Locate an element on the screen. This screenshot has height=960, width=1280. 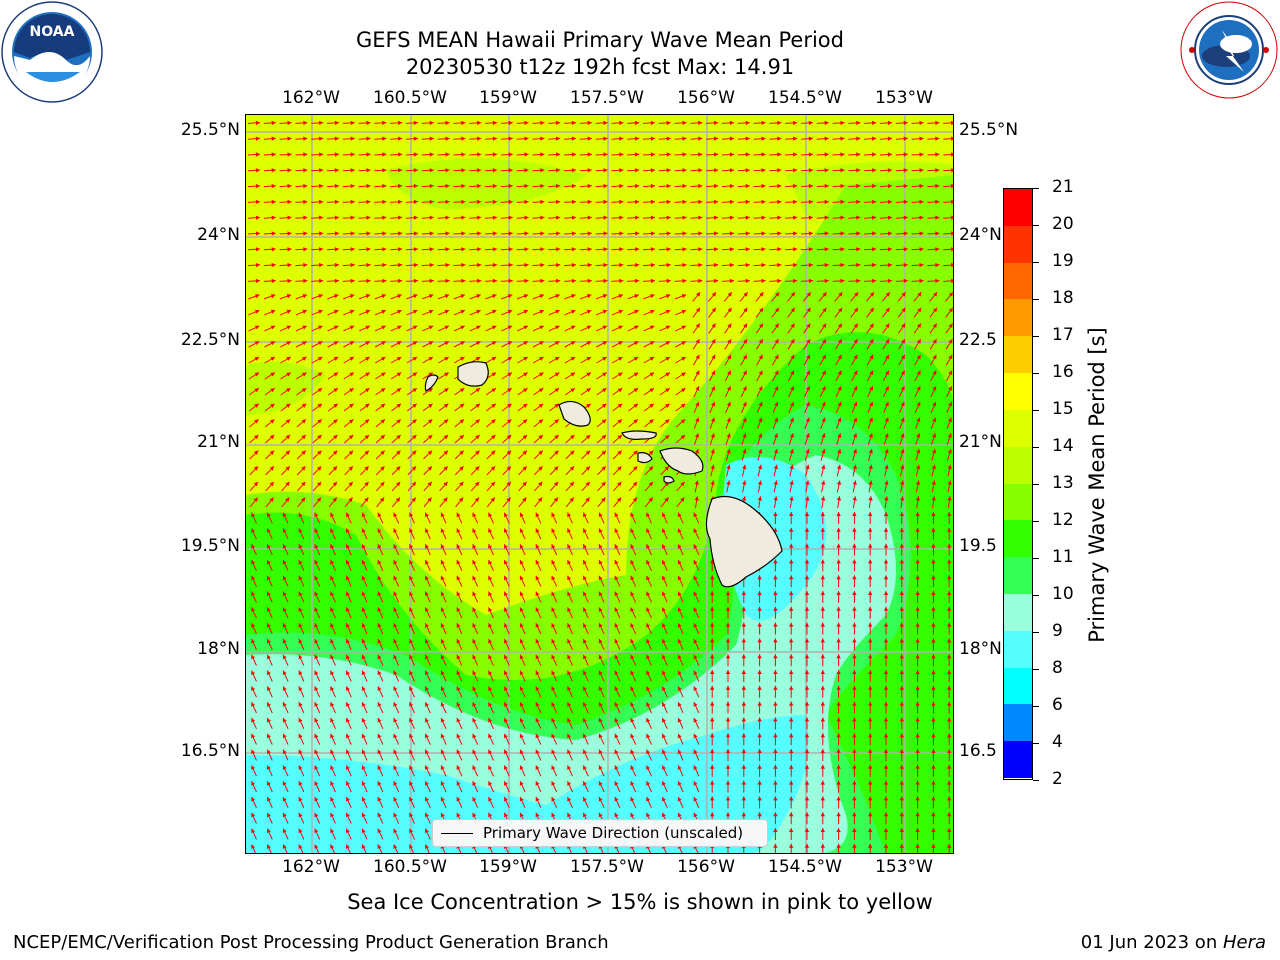
lat-tick-left: 16.5°N is located at coordinates (210, 751).